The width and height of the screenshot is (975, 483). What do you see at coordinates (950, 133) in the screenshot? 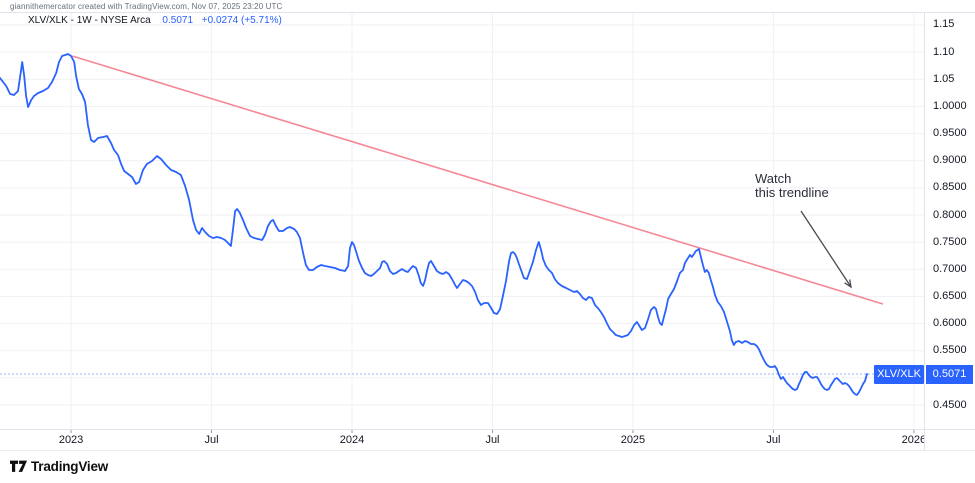
I see `price-axis-label: 0.9500` at bounding box center [950, 133].